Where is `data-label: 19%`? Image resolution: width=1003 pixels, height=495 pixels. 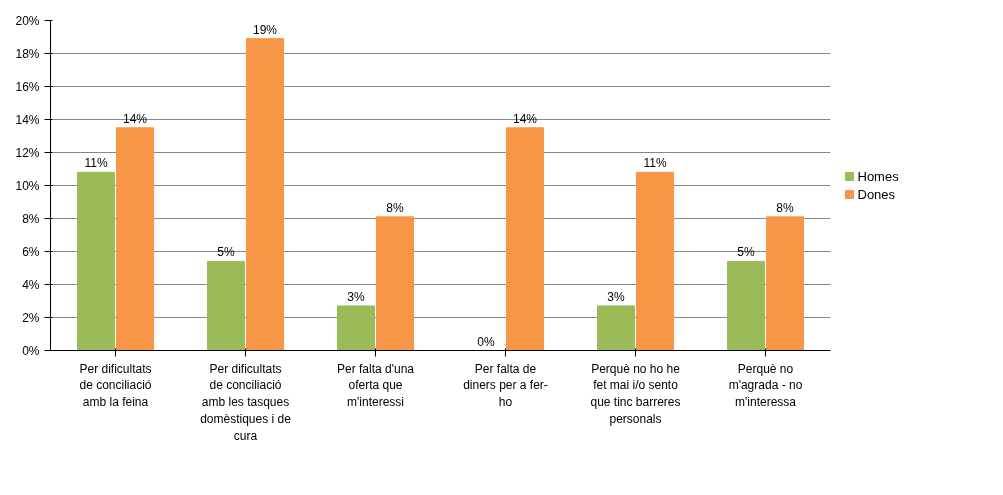
data-label: 19% is located at coordinates (265, 29).